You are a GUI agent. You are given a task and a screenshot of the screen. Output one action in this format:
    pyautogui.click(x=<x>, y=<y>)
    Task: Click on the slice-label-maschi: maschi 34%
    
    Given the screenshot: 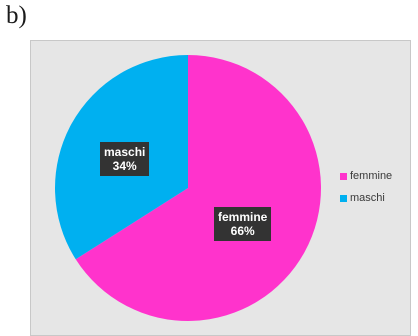 What is the action you would take?
    pyautogui.click(x=125, y=159)
    